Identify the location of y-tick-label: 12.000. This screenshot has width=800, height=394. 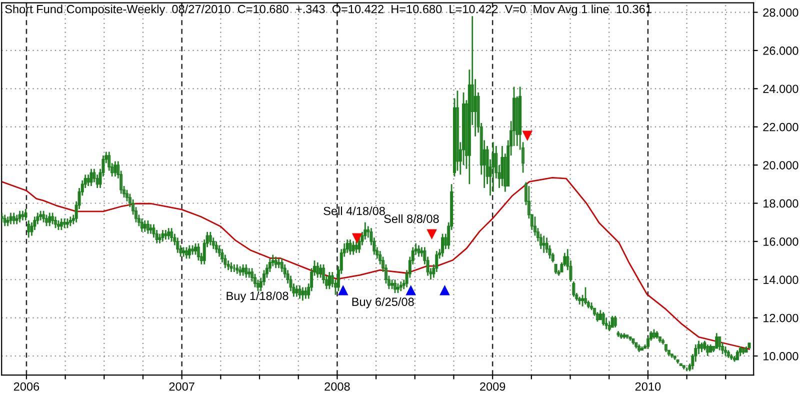
(781, 318).